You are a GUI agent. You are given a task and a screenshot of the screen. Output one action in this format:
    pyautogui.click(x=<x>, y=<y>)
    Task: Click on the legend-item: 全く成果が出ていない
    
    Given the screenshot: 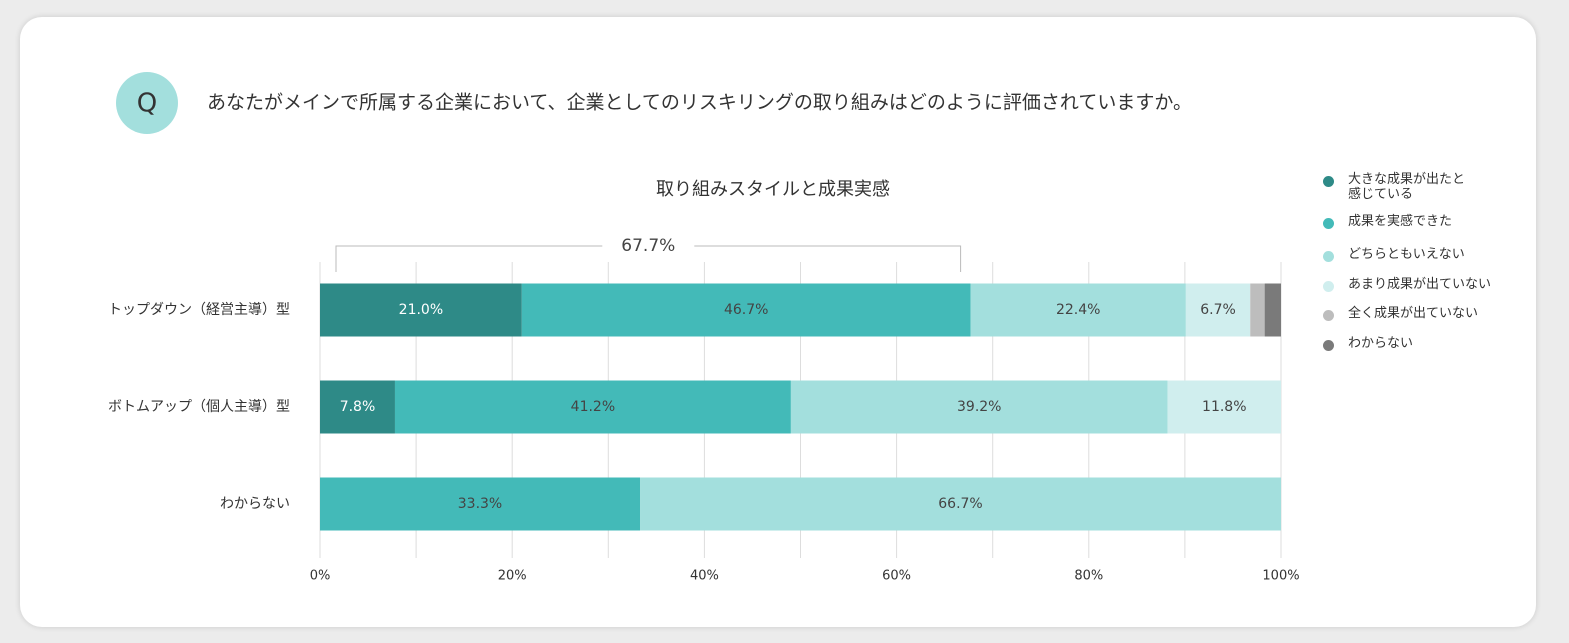 What is the action you would take?
    pyautogui.click(x=1415, y=313)
    